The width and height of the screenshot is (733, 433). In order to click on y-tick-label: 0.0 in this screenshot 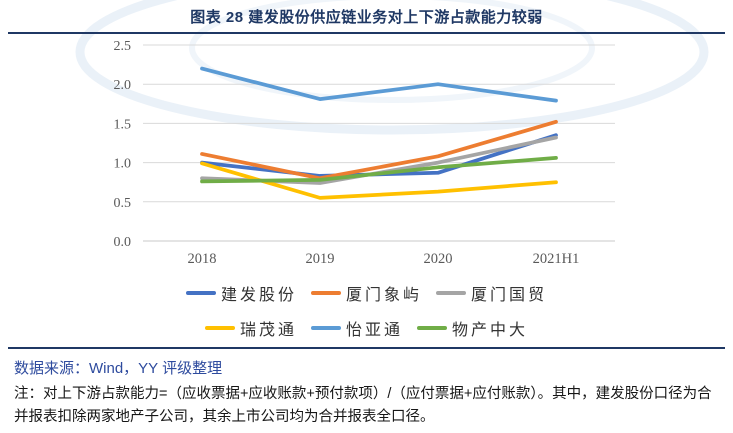, I will do `click(123, 242)`.